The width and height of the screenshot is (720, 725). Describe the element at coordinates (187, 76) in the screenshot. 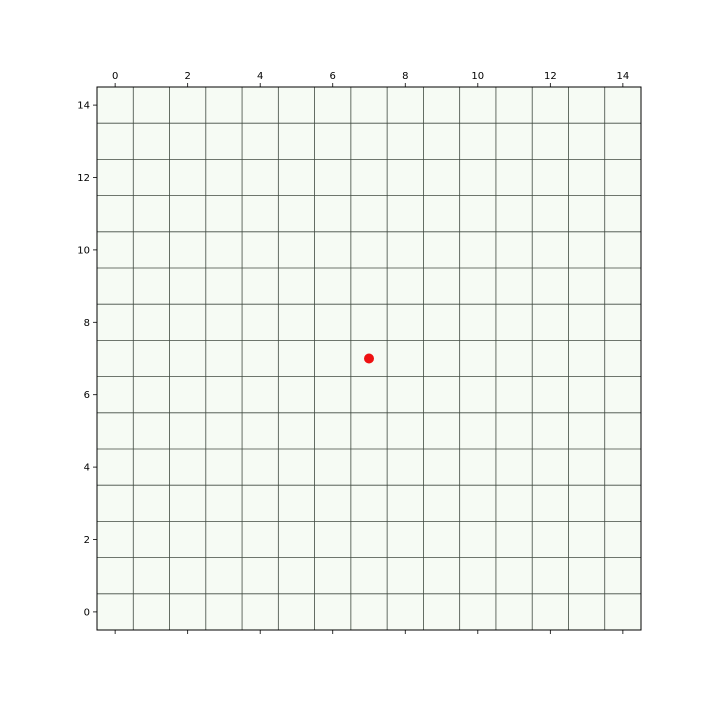

I see `x-tick-label: 2` at that location.